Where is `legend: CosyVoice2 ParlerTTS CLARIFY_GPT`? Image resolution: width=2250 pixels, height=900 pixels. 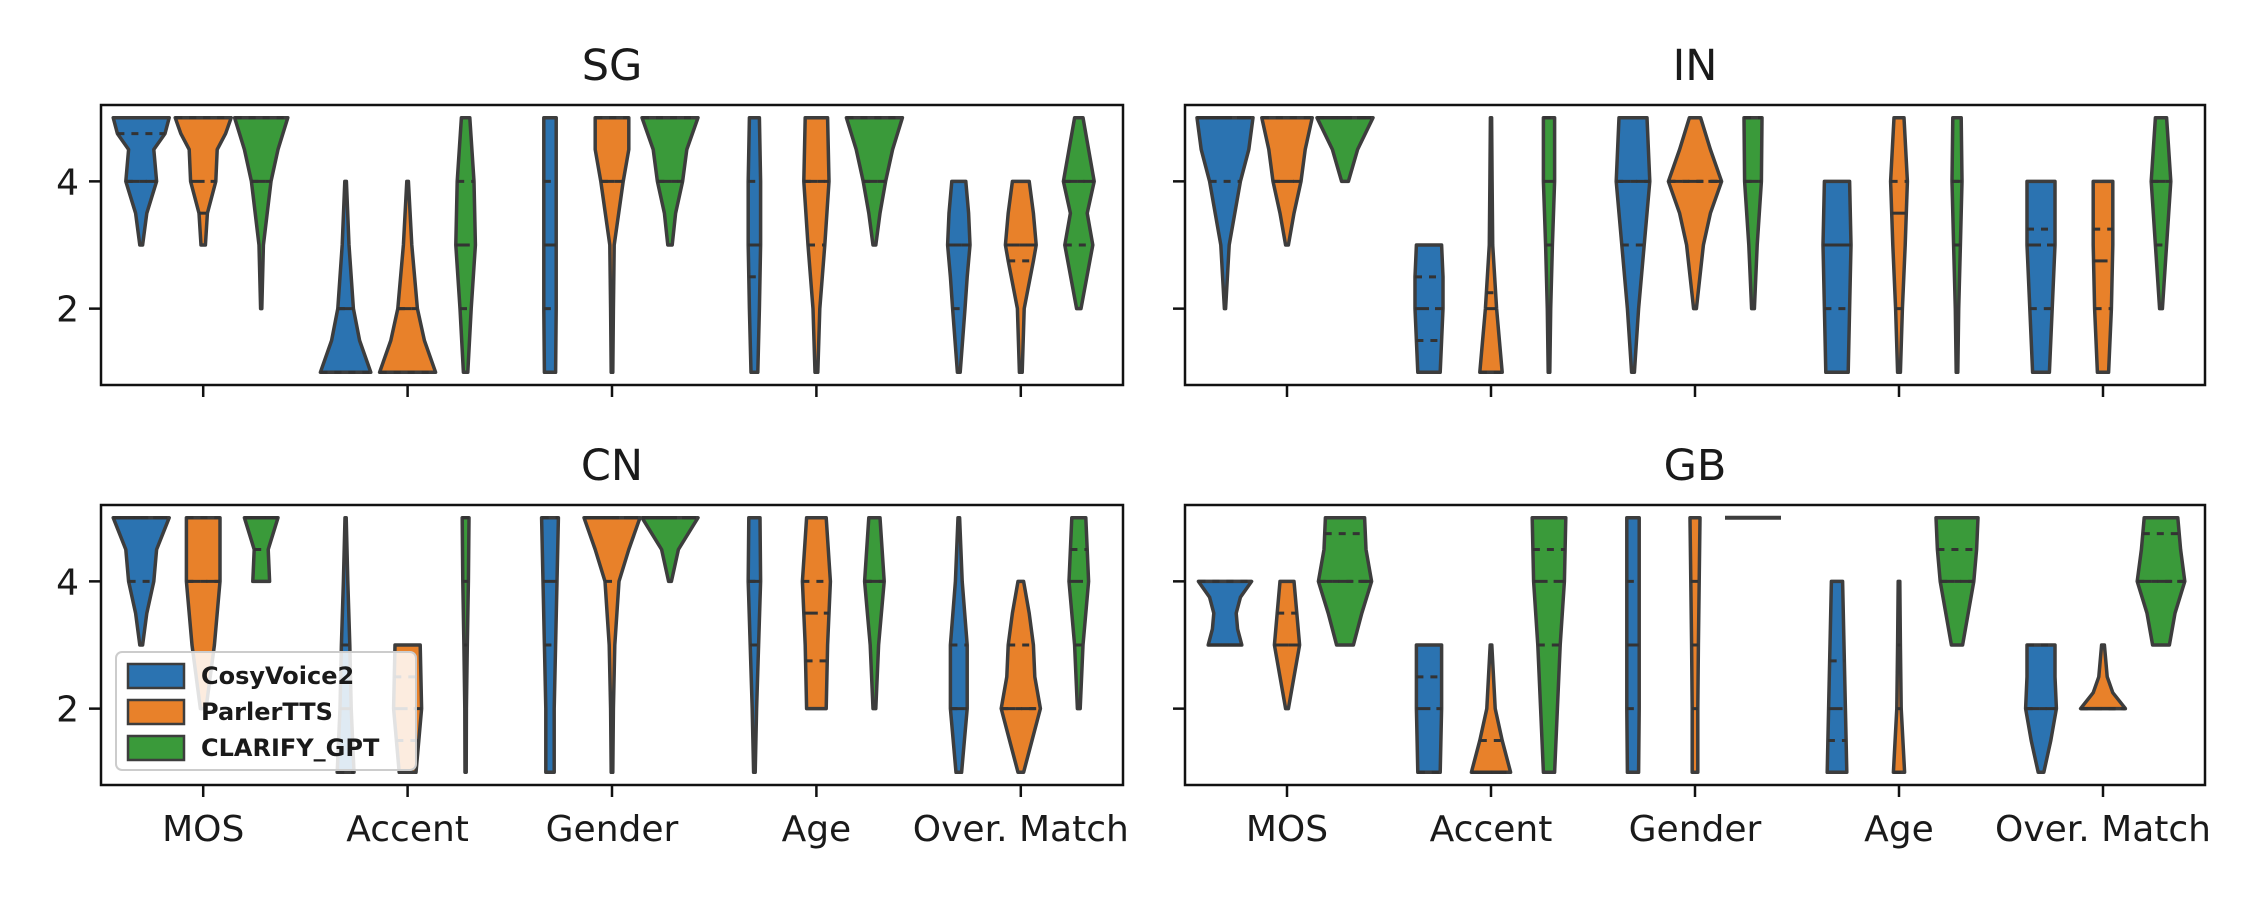
legend: CosyVoice2 ParlerTTS CLARIFY_GPT is located at coordinates (266, 711).